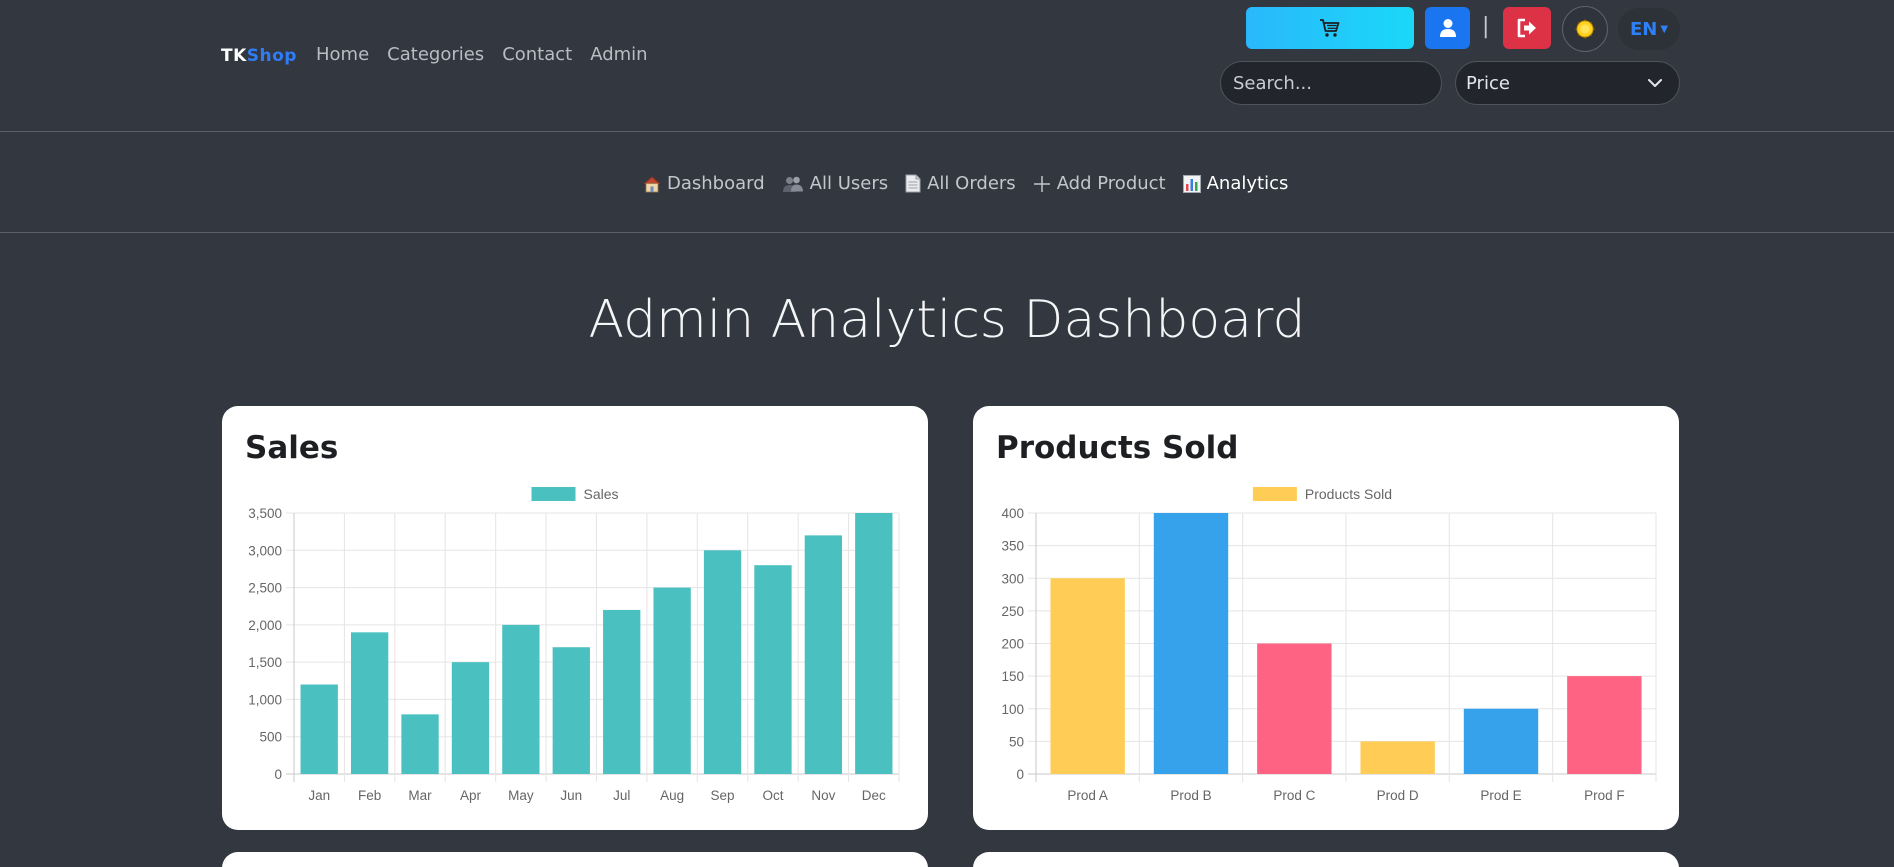 The width and height of the screenshot is (1894, 867). Describe the element at coordinates (1016, 741) in the screenshot. I see `y-tick-label: 50` at that location.